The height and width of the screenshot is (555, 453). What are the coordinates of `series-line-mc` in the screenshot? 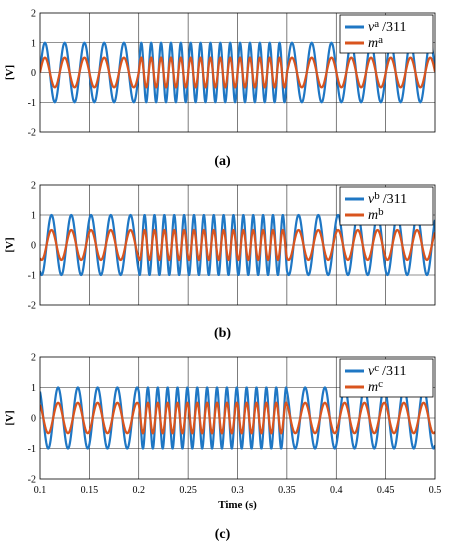 It's located at (237, 418).